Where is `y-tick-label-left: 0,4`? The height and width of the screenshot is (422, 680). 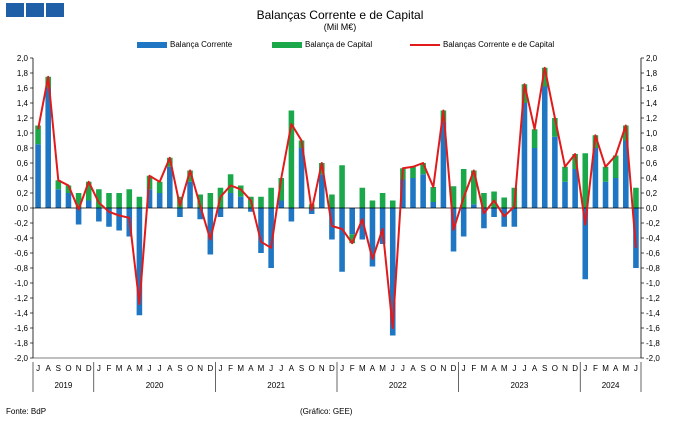 y-tick-label-left: 0,4 is located at coordinates (23, 178).